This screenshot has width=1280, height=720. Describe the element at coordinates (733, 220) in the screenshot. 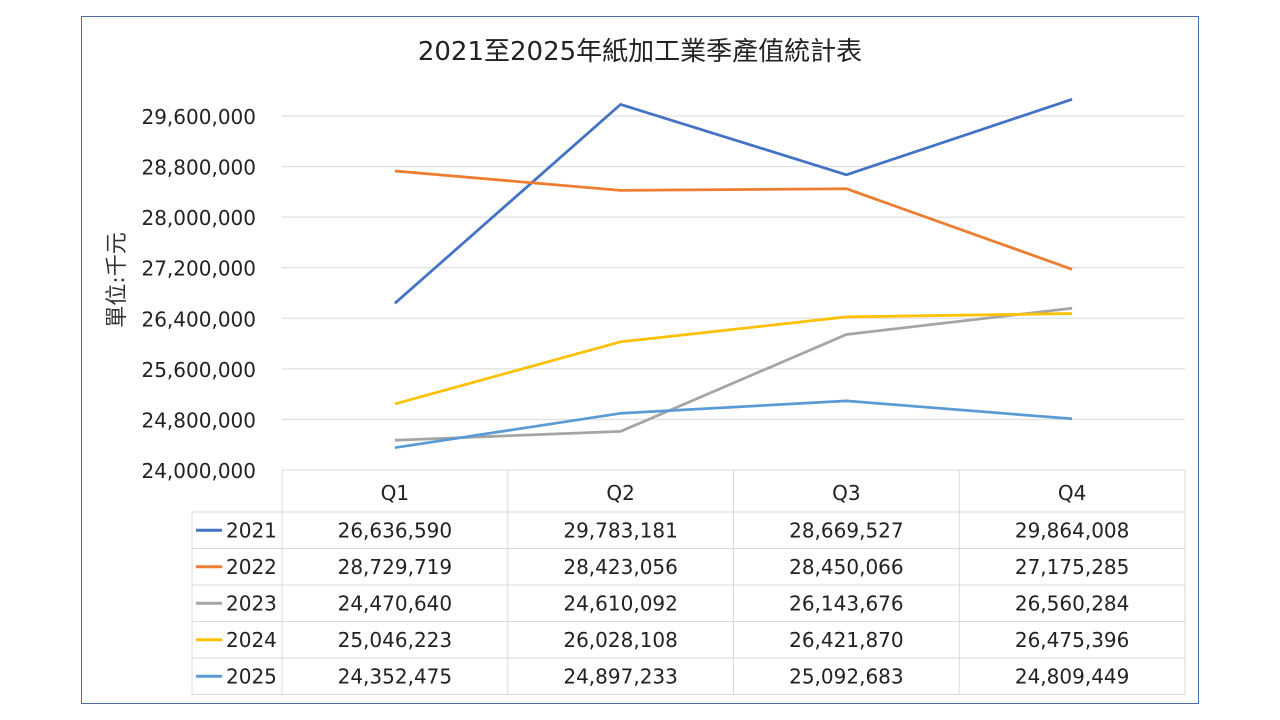

I see `series-line-2022` at that location.